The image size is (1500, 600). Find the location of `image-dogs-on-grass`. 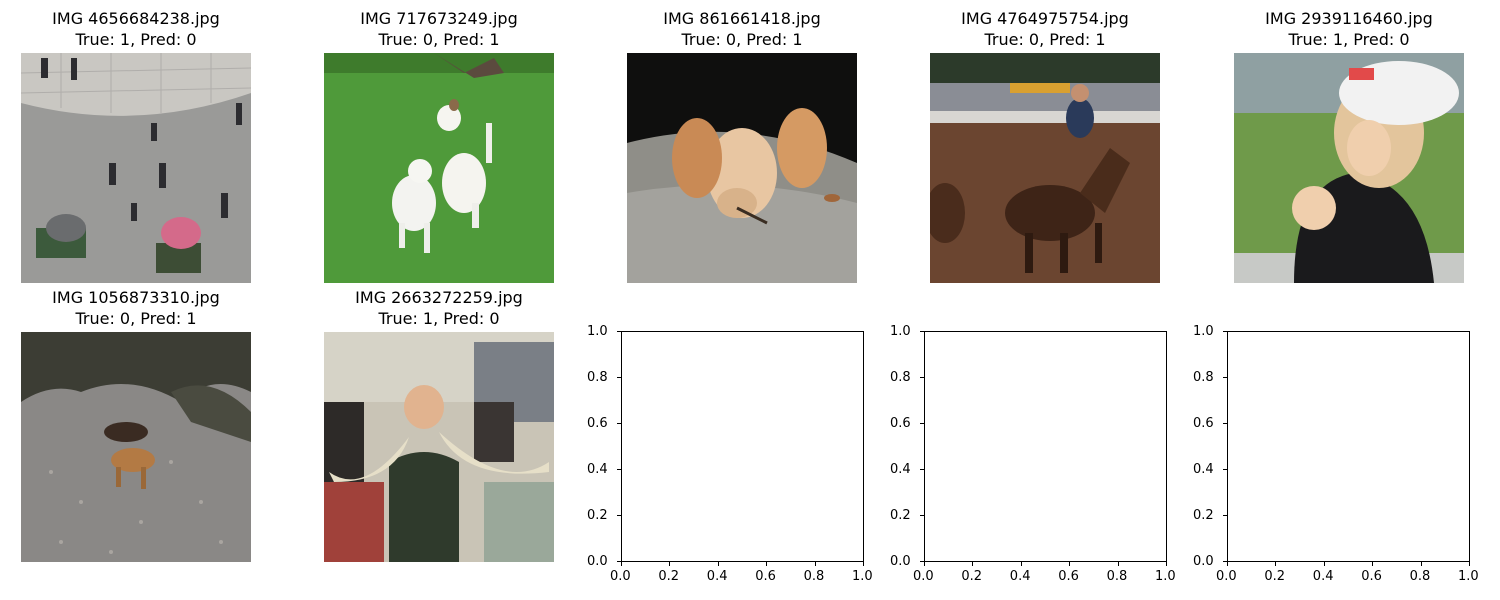

image-dogs-on-grass is located at coordinates (439, 168).